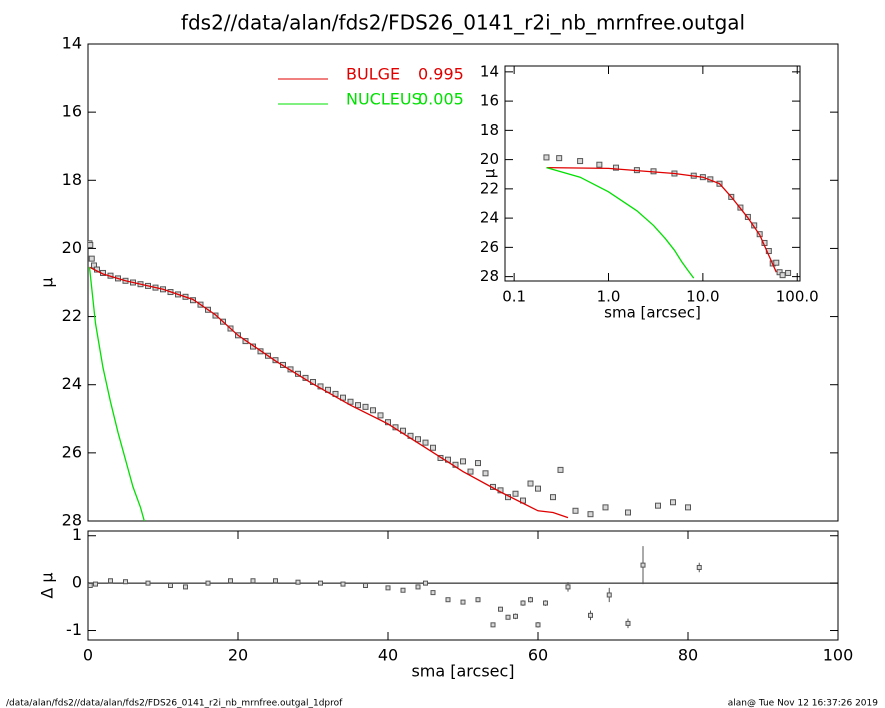 The image size is (885, 708). Describe the element at coordinates (373, 74) in the screenshot. I see `legend-label: BULGE` at that location.